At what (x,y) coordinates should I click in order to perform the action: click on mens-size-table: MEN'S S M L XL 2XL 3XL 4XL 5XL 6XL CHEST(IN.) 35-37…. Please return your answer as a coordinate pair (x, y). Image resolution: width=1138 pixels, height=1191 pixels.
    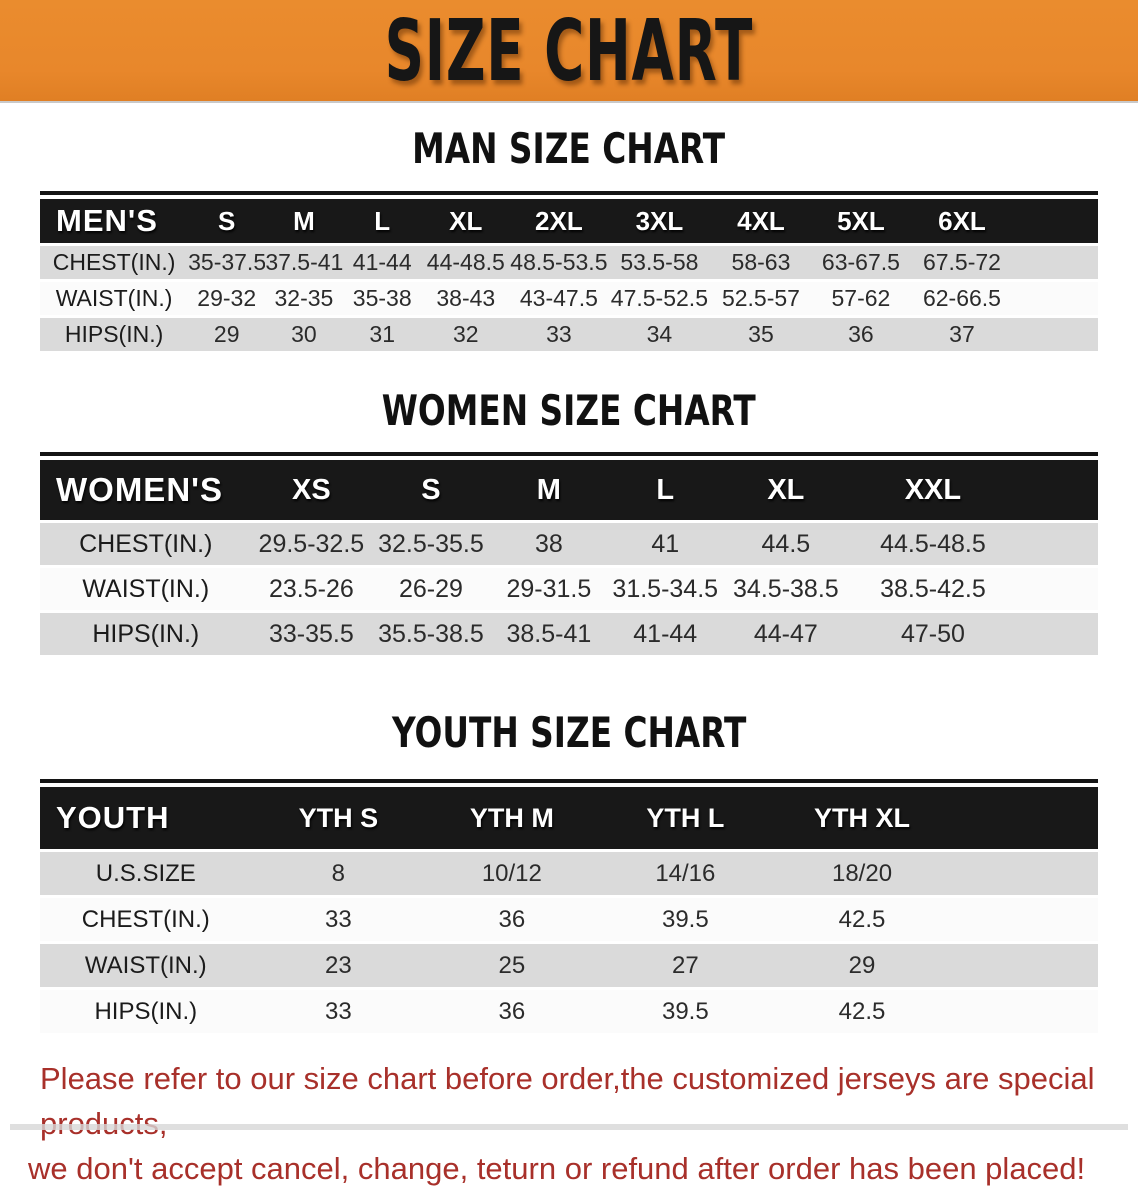
    Looking at the image, I should click on (569, 275).